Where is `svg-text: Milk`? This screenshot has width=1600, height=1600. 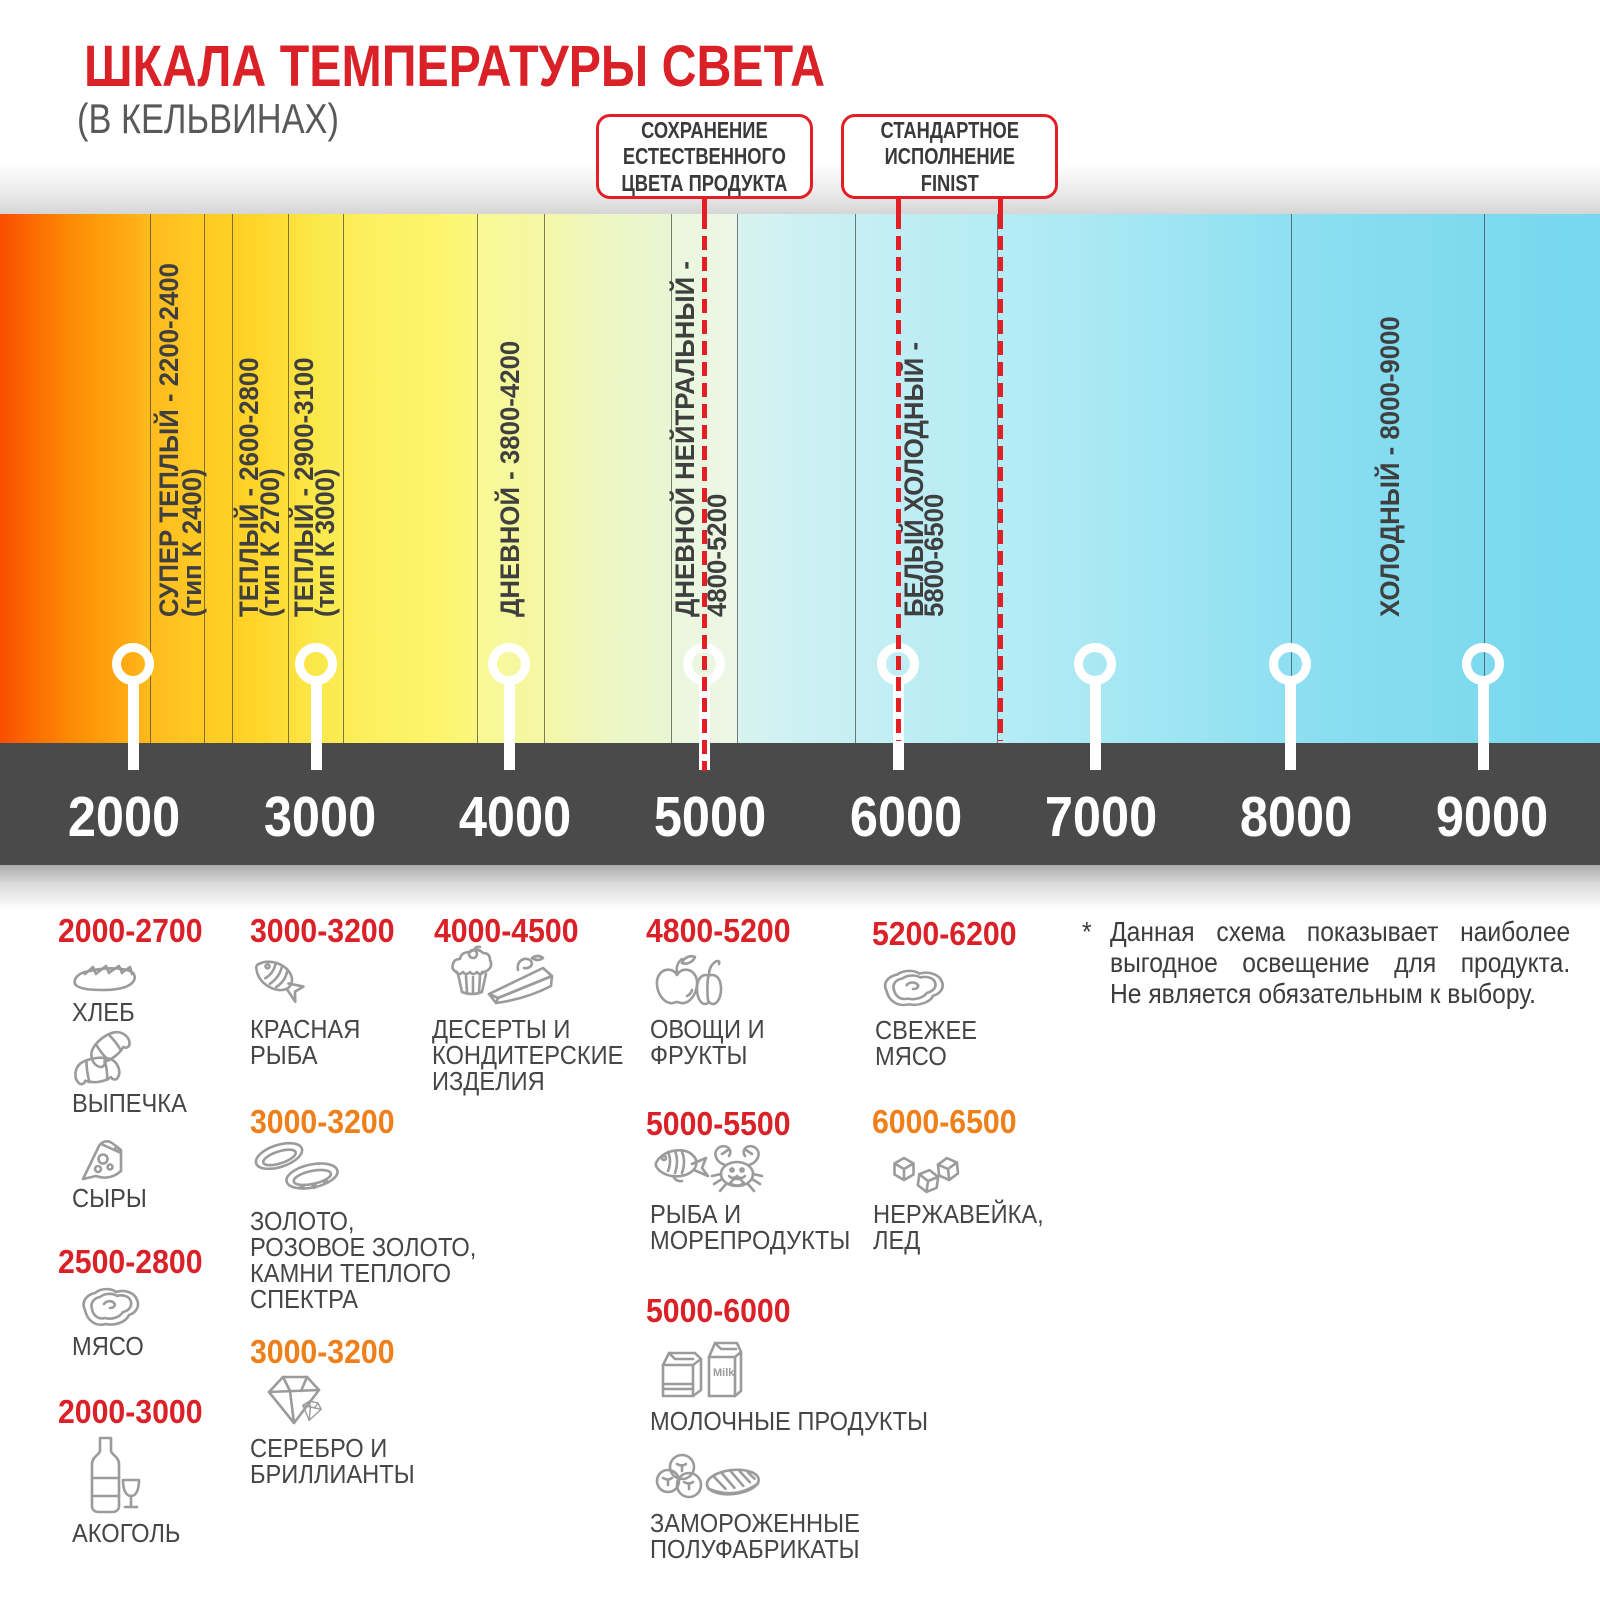
svg-text: Milk is located at coordinates (724, 1373).